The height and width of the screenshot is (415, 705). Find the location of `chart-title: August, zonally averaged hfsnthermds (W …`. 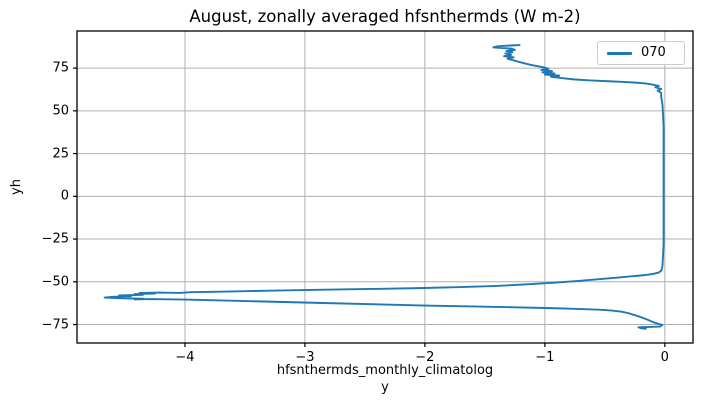

chart-title: August, zonally averaged hfsnthermds (W … is located at coordinates (385, 16).